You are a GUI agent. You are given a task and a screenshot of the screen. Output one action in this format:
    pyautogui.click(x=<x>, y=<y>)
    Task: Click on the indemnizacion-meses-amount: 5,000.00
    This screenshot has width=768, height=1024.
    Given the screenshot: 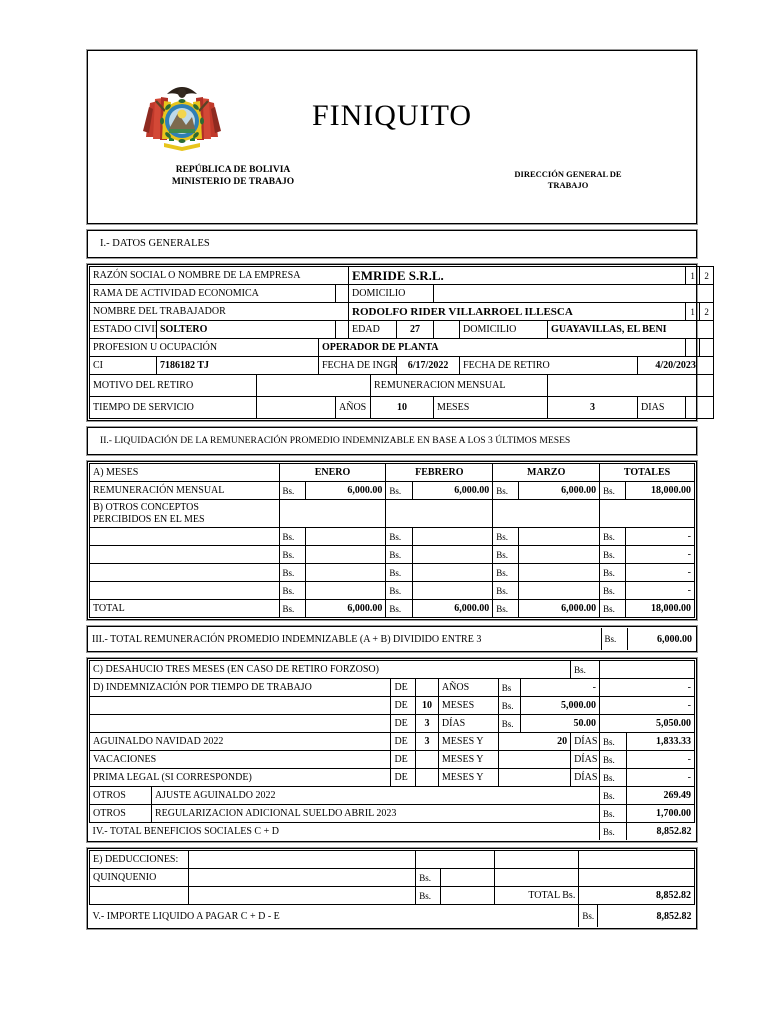 What is the action you would take?
    pyautogui.click(x=560, y=705)
    